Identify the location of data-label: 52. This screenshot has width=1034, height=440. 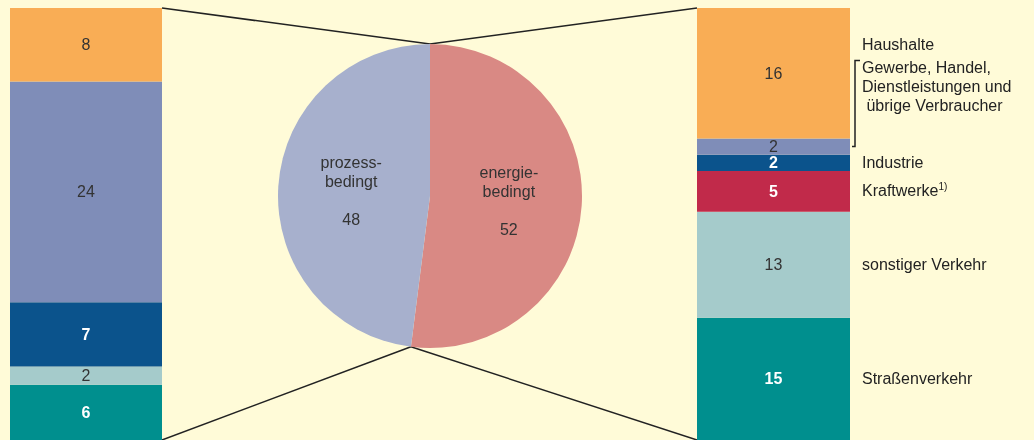
(508, 229).